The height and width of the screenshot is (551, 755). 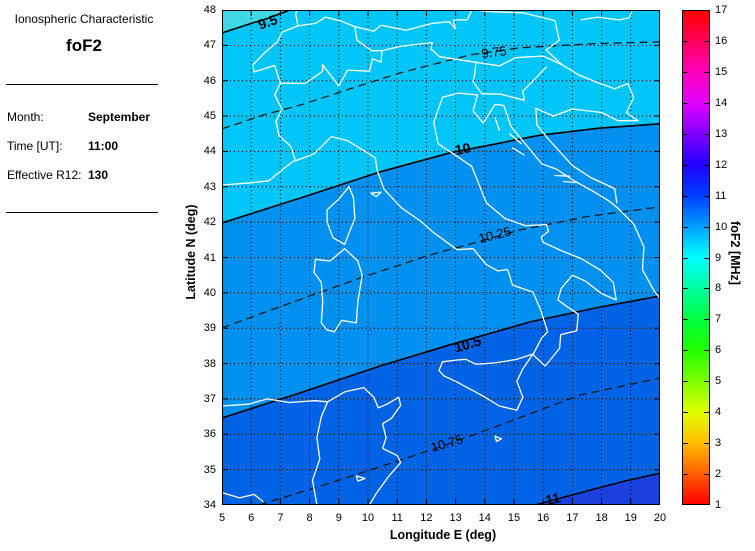 I want to click on y-tick-label: 40, so click(x=209, y=292).